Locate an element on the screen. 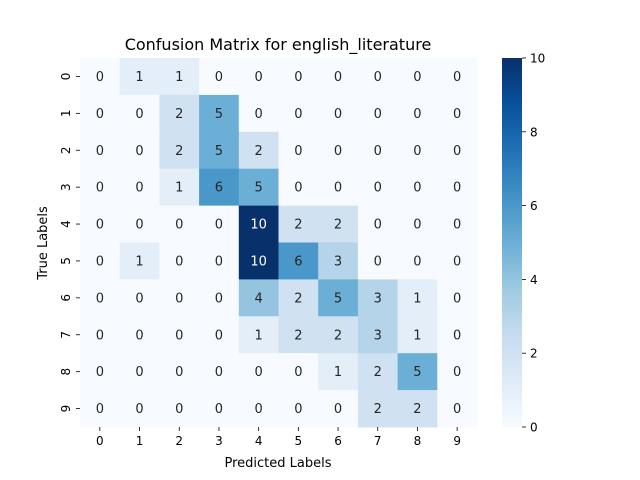 This screenshot has width=640, height=480. x-tick-label: 3 is located at coordinates (219, 441).